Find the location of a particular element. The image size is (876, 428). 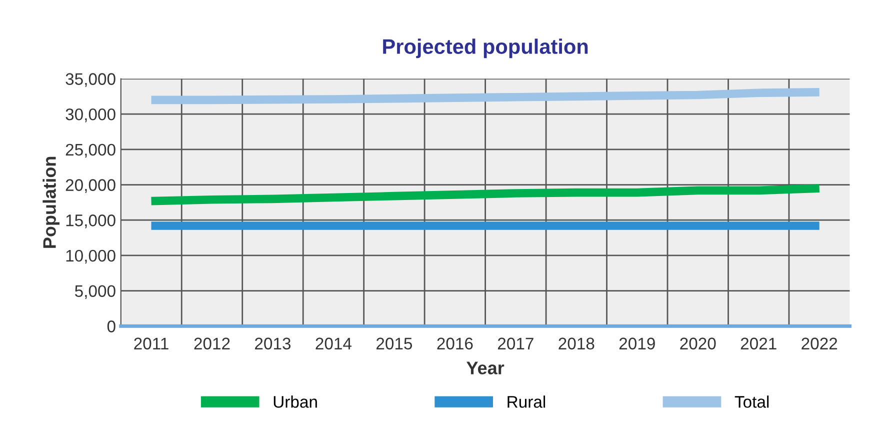

y-tick-label: 20,000 is located at coordinates (91, 186).